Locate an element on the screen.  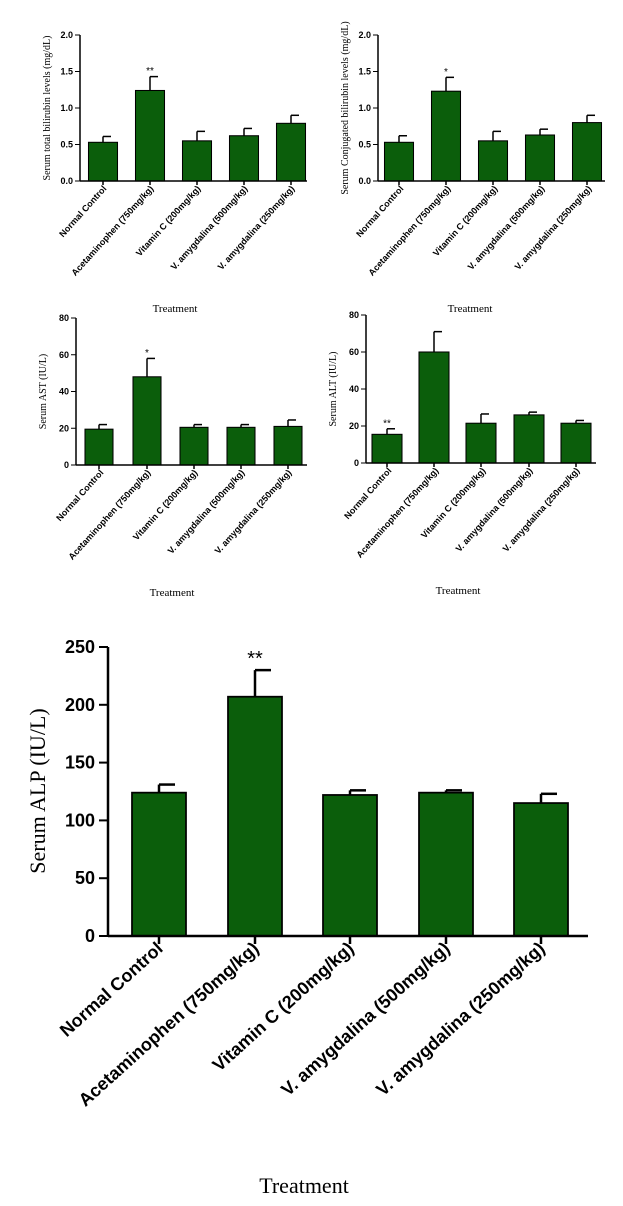
y-axis-label: Serum total bilirubin levels (mg/dL) is located at coordinates (47, 108).